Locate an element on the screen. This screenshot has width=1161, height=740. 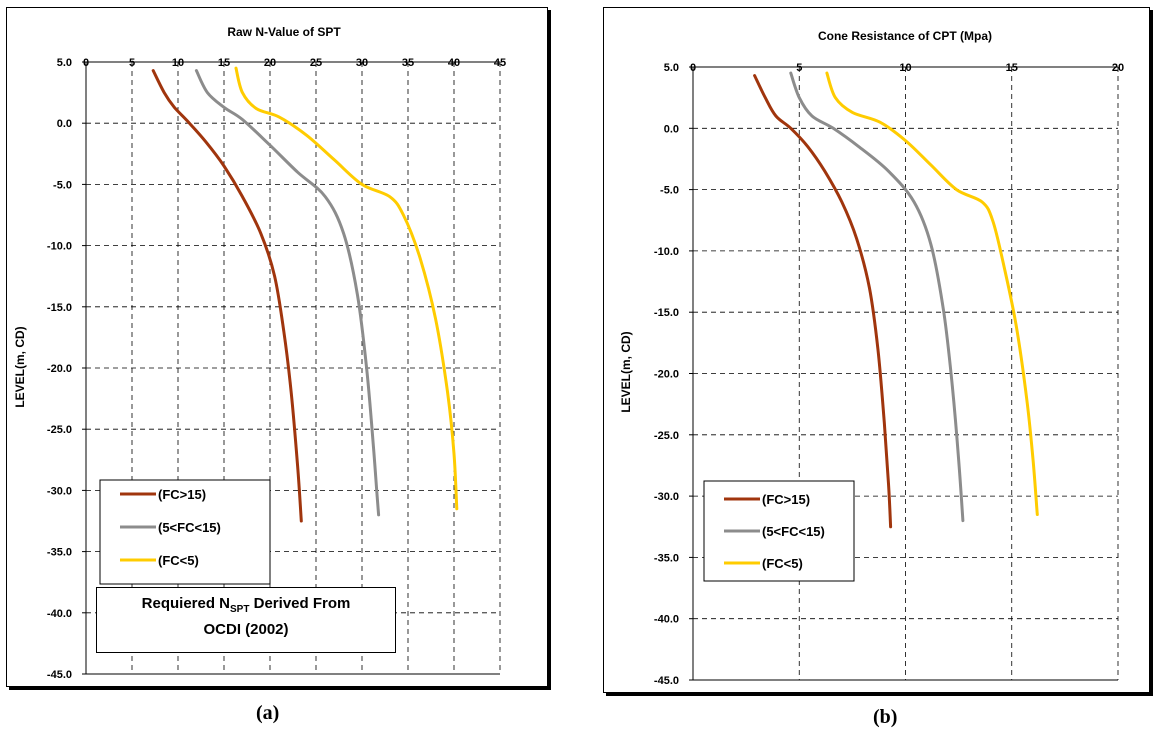
x-tick-label: 25 is located at coordinates (316, 63).